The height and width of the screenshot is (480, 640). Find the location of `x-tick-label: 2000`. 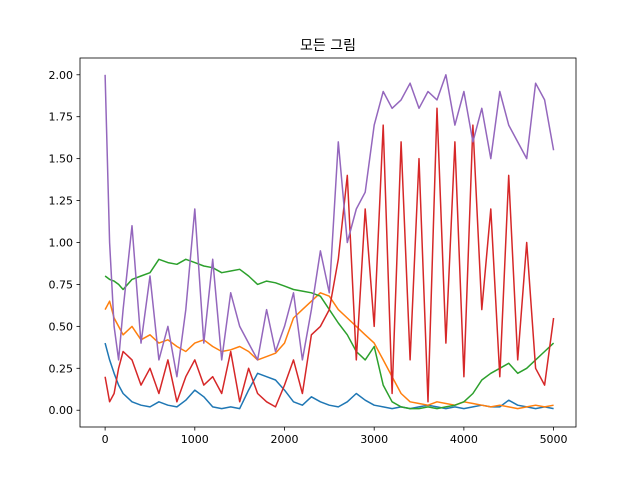

x-tick-label: 2000 is located at coordinates (284, 439).